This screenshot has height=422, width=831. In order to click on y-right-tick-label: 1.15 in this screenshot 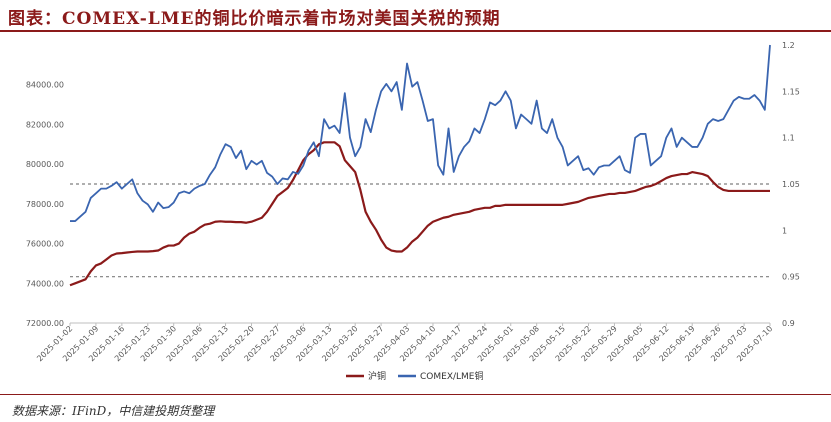, I will do `click(791, 91)`.